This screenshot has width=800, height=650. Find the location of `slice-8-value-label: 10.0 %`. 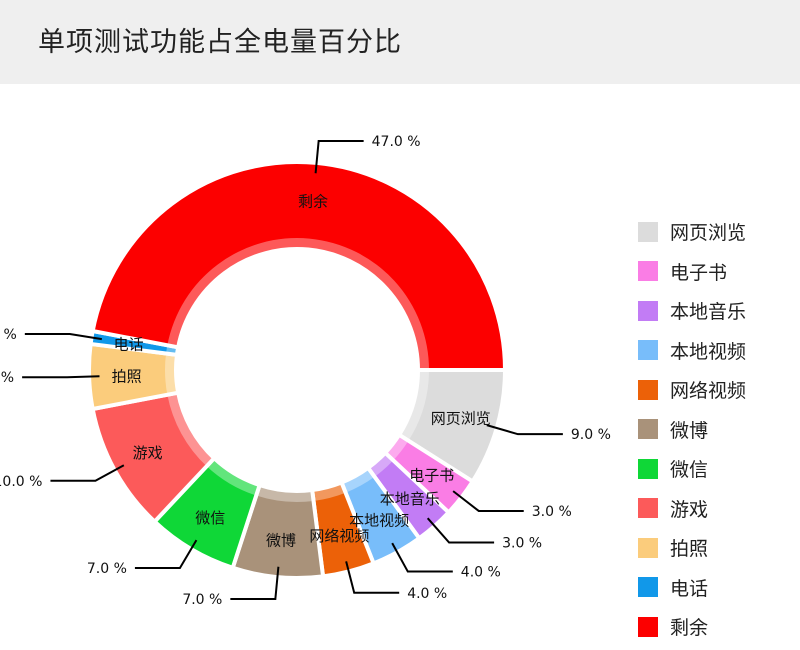

slice-8-value-label: 10.0 % is located at coordinates (21, 482).